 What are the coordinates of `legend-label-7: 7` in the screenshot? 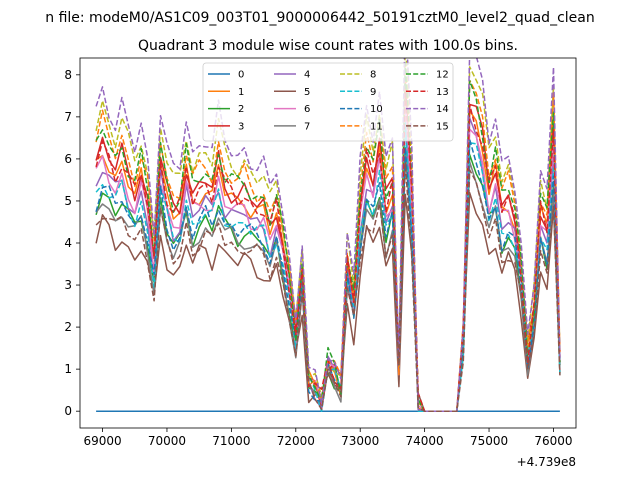 It's located at (307, 126).